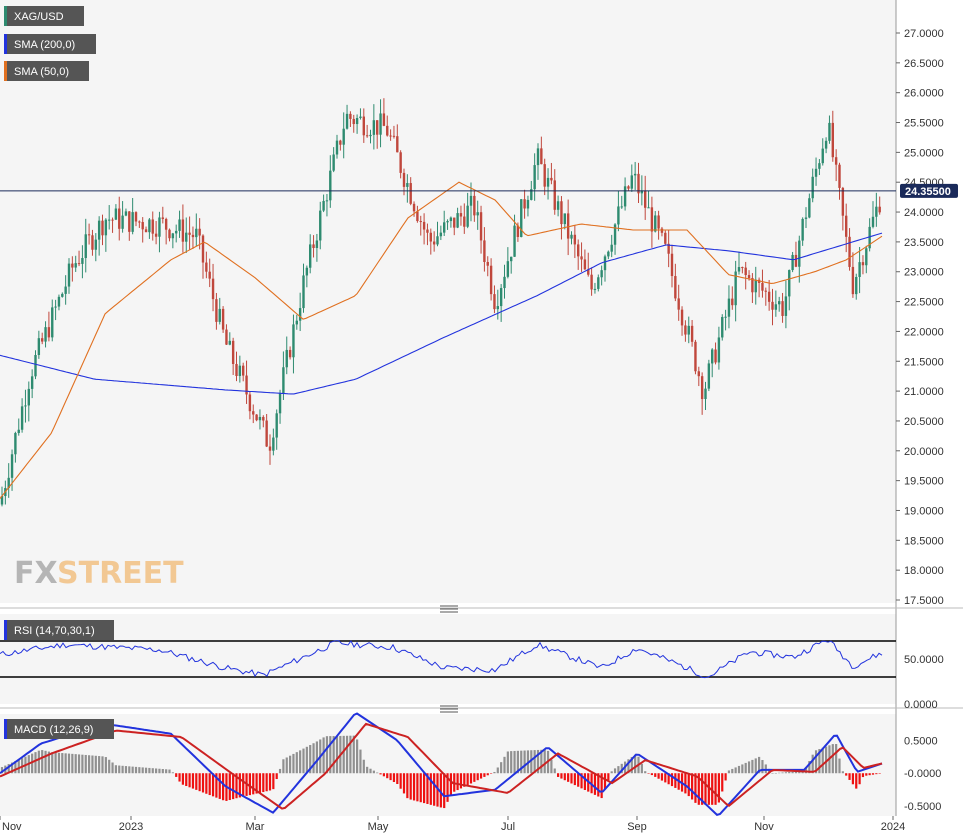 The image size is (963, 839). Describe the element at coordinates (120, 573) in the screenshot. I see `logo-street: STREET` at that location.